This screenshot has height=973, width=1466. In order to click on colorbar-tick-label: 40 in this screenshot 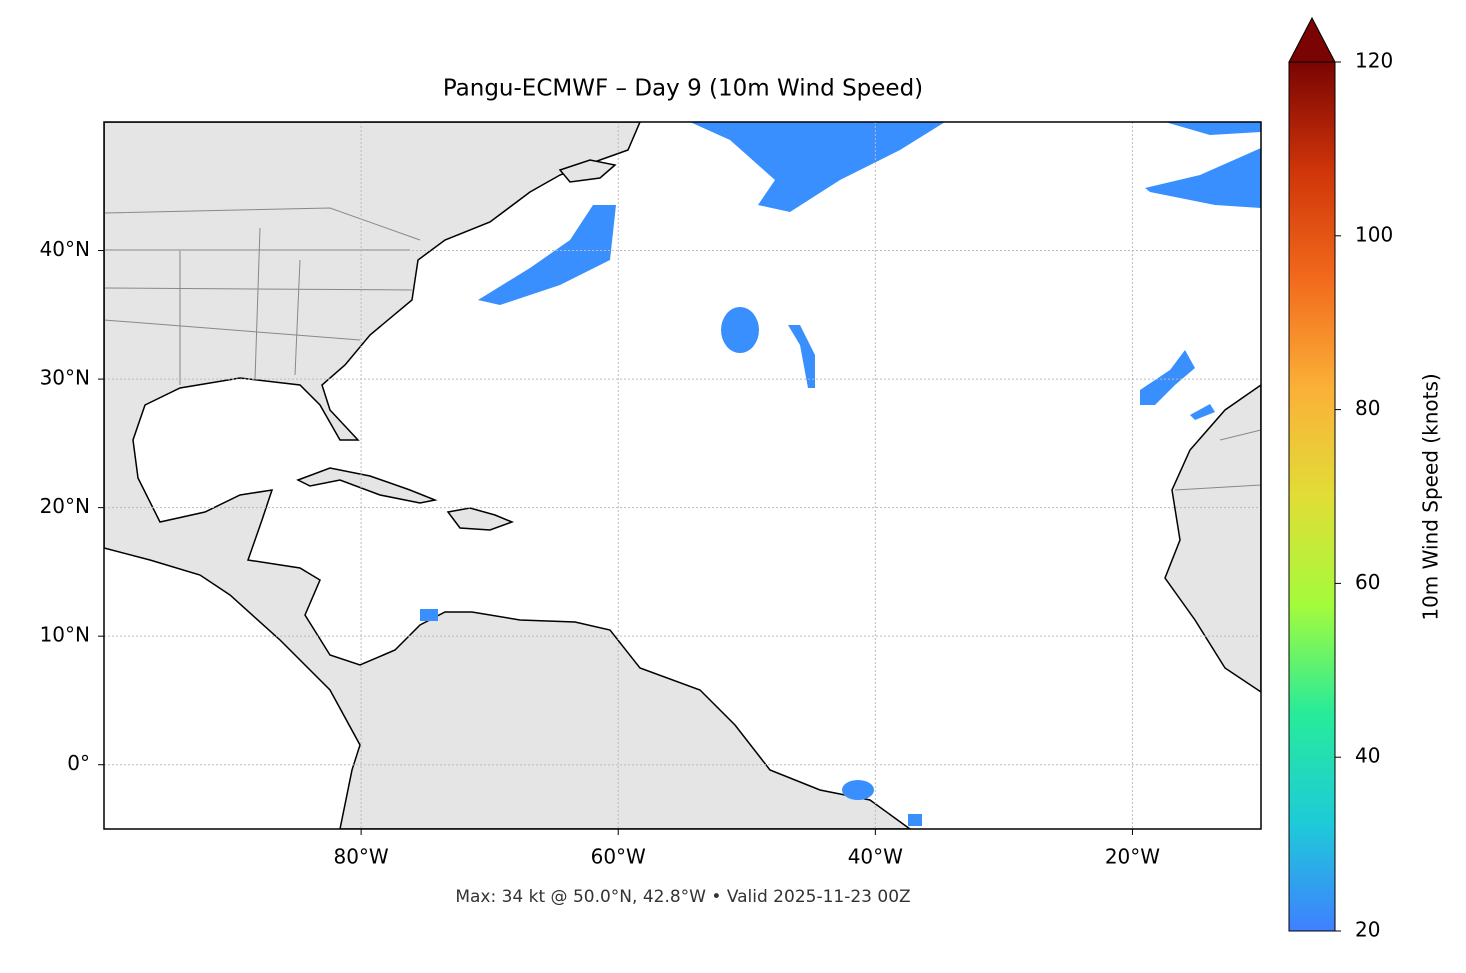, I will do `click(1367, 756)`.